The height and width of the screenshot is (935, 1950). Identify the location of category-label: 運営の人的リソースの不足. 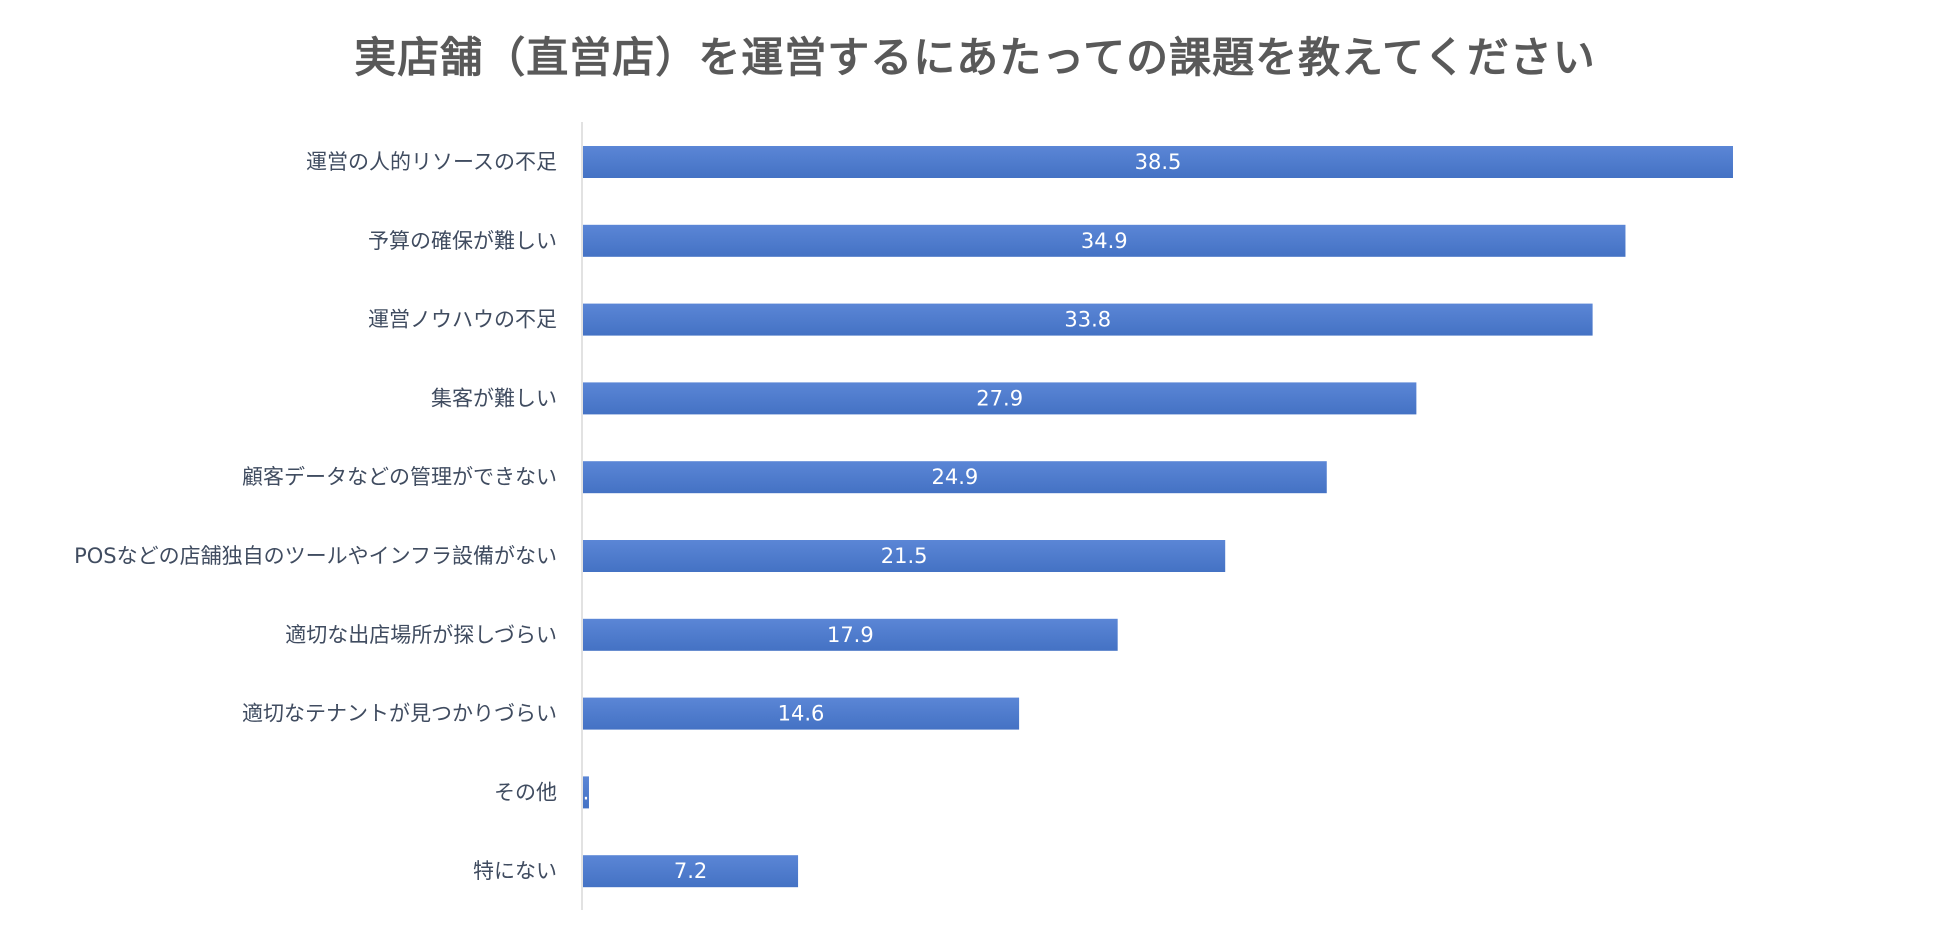
(431, 162).